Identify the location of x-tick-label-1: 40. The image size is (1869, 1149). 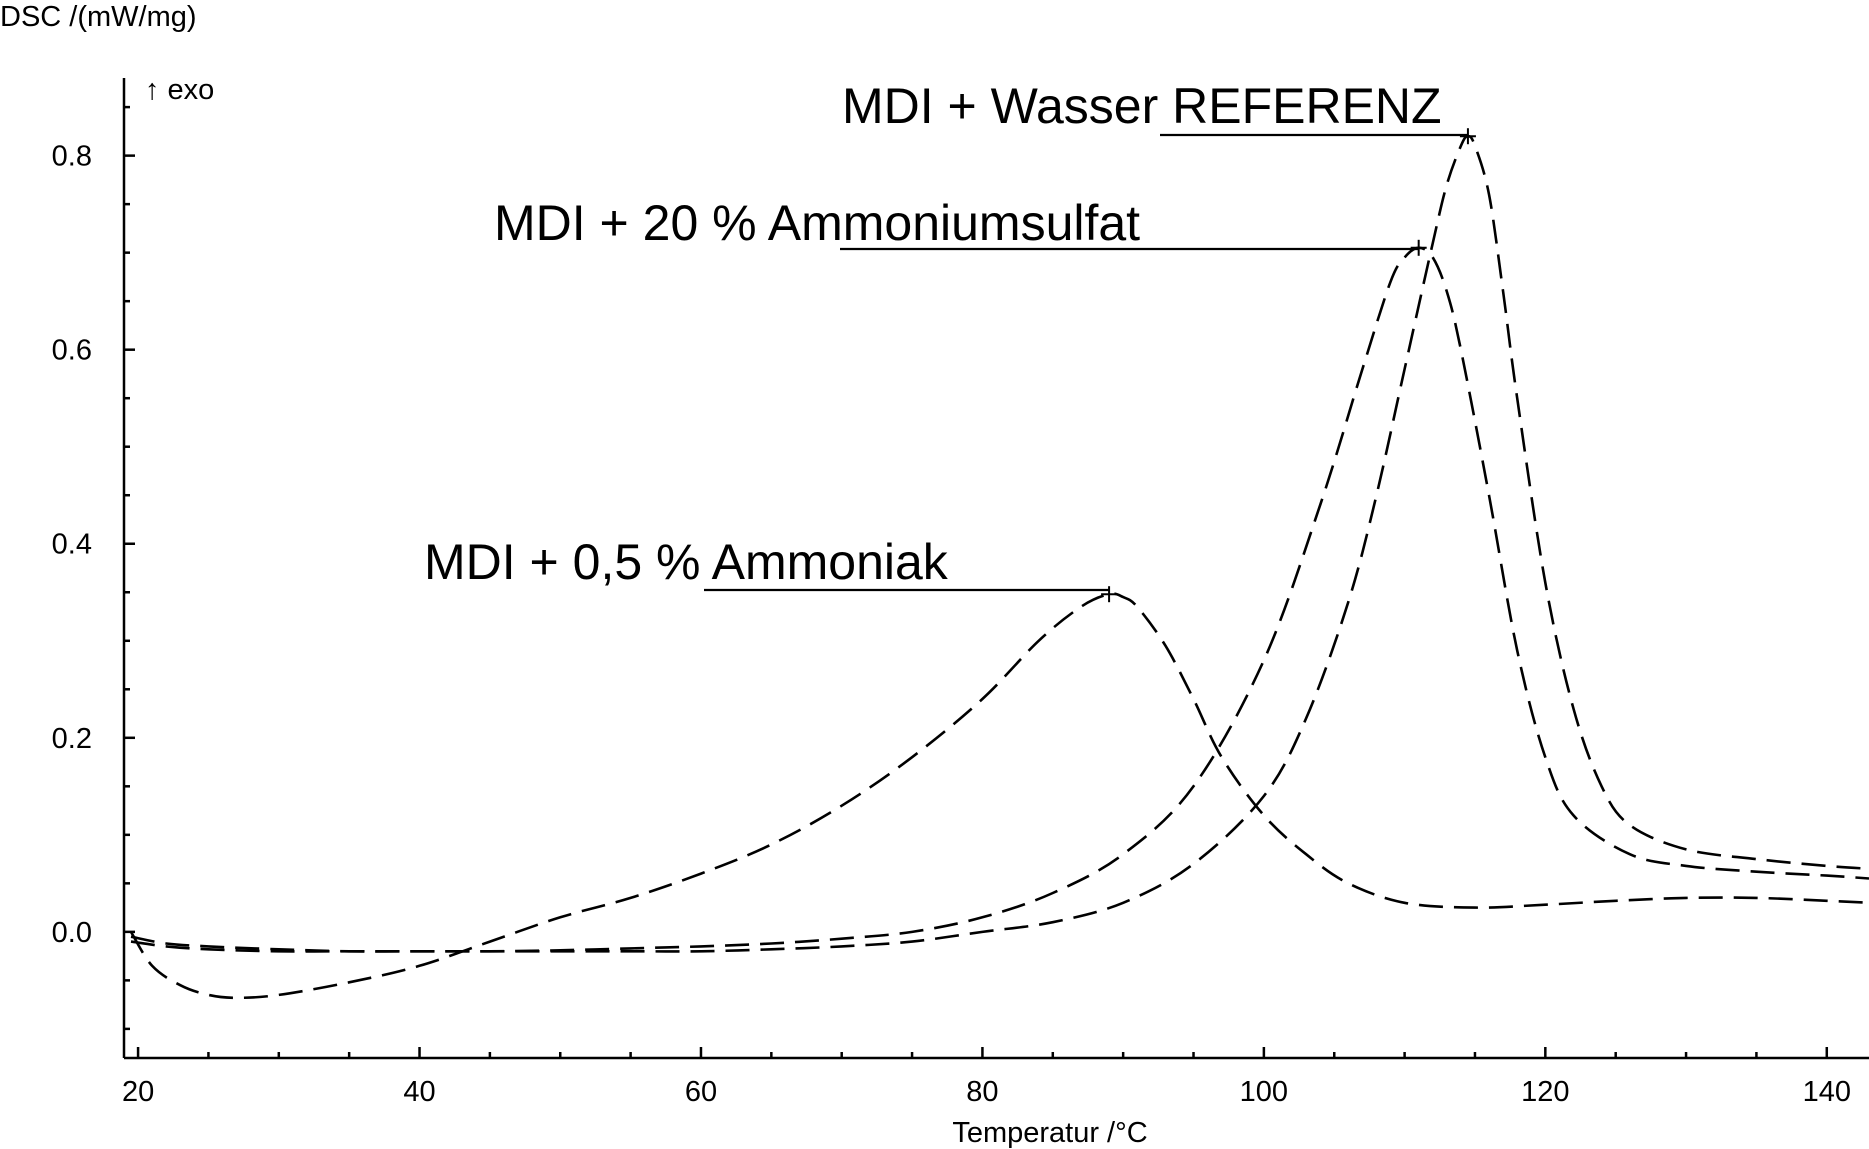
(419, 1092).